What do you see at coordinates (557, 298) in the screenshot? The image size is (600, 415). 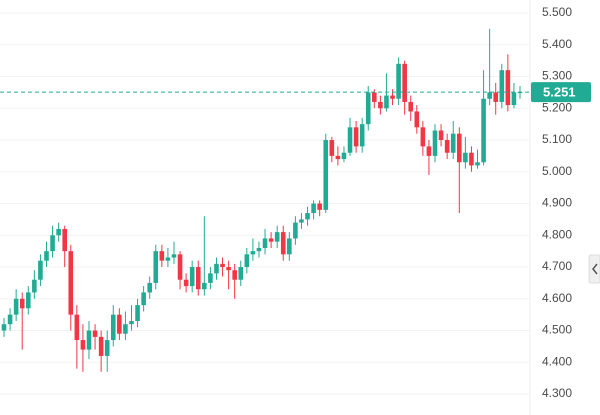 I see `y-tick-label: 4.600` at bounding box center [557, 298].